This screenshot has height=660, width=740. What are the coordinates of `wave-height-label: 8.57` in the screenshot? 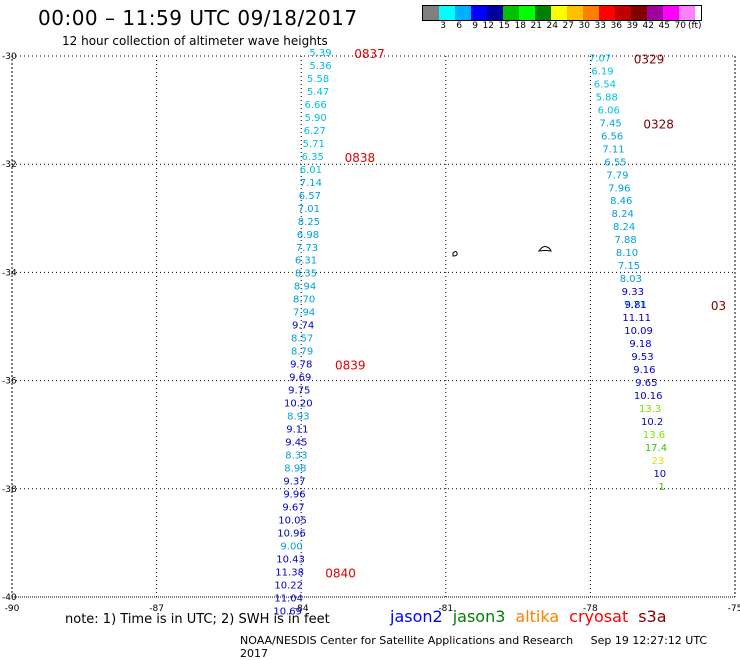 It's located at (302, 339).